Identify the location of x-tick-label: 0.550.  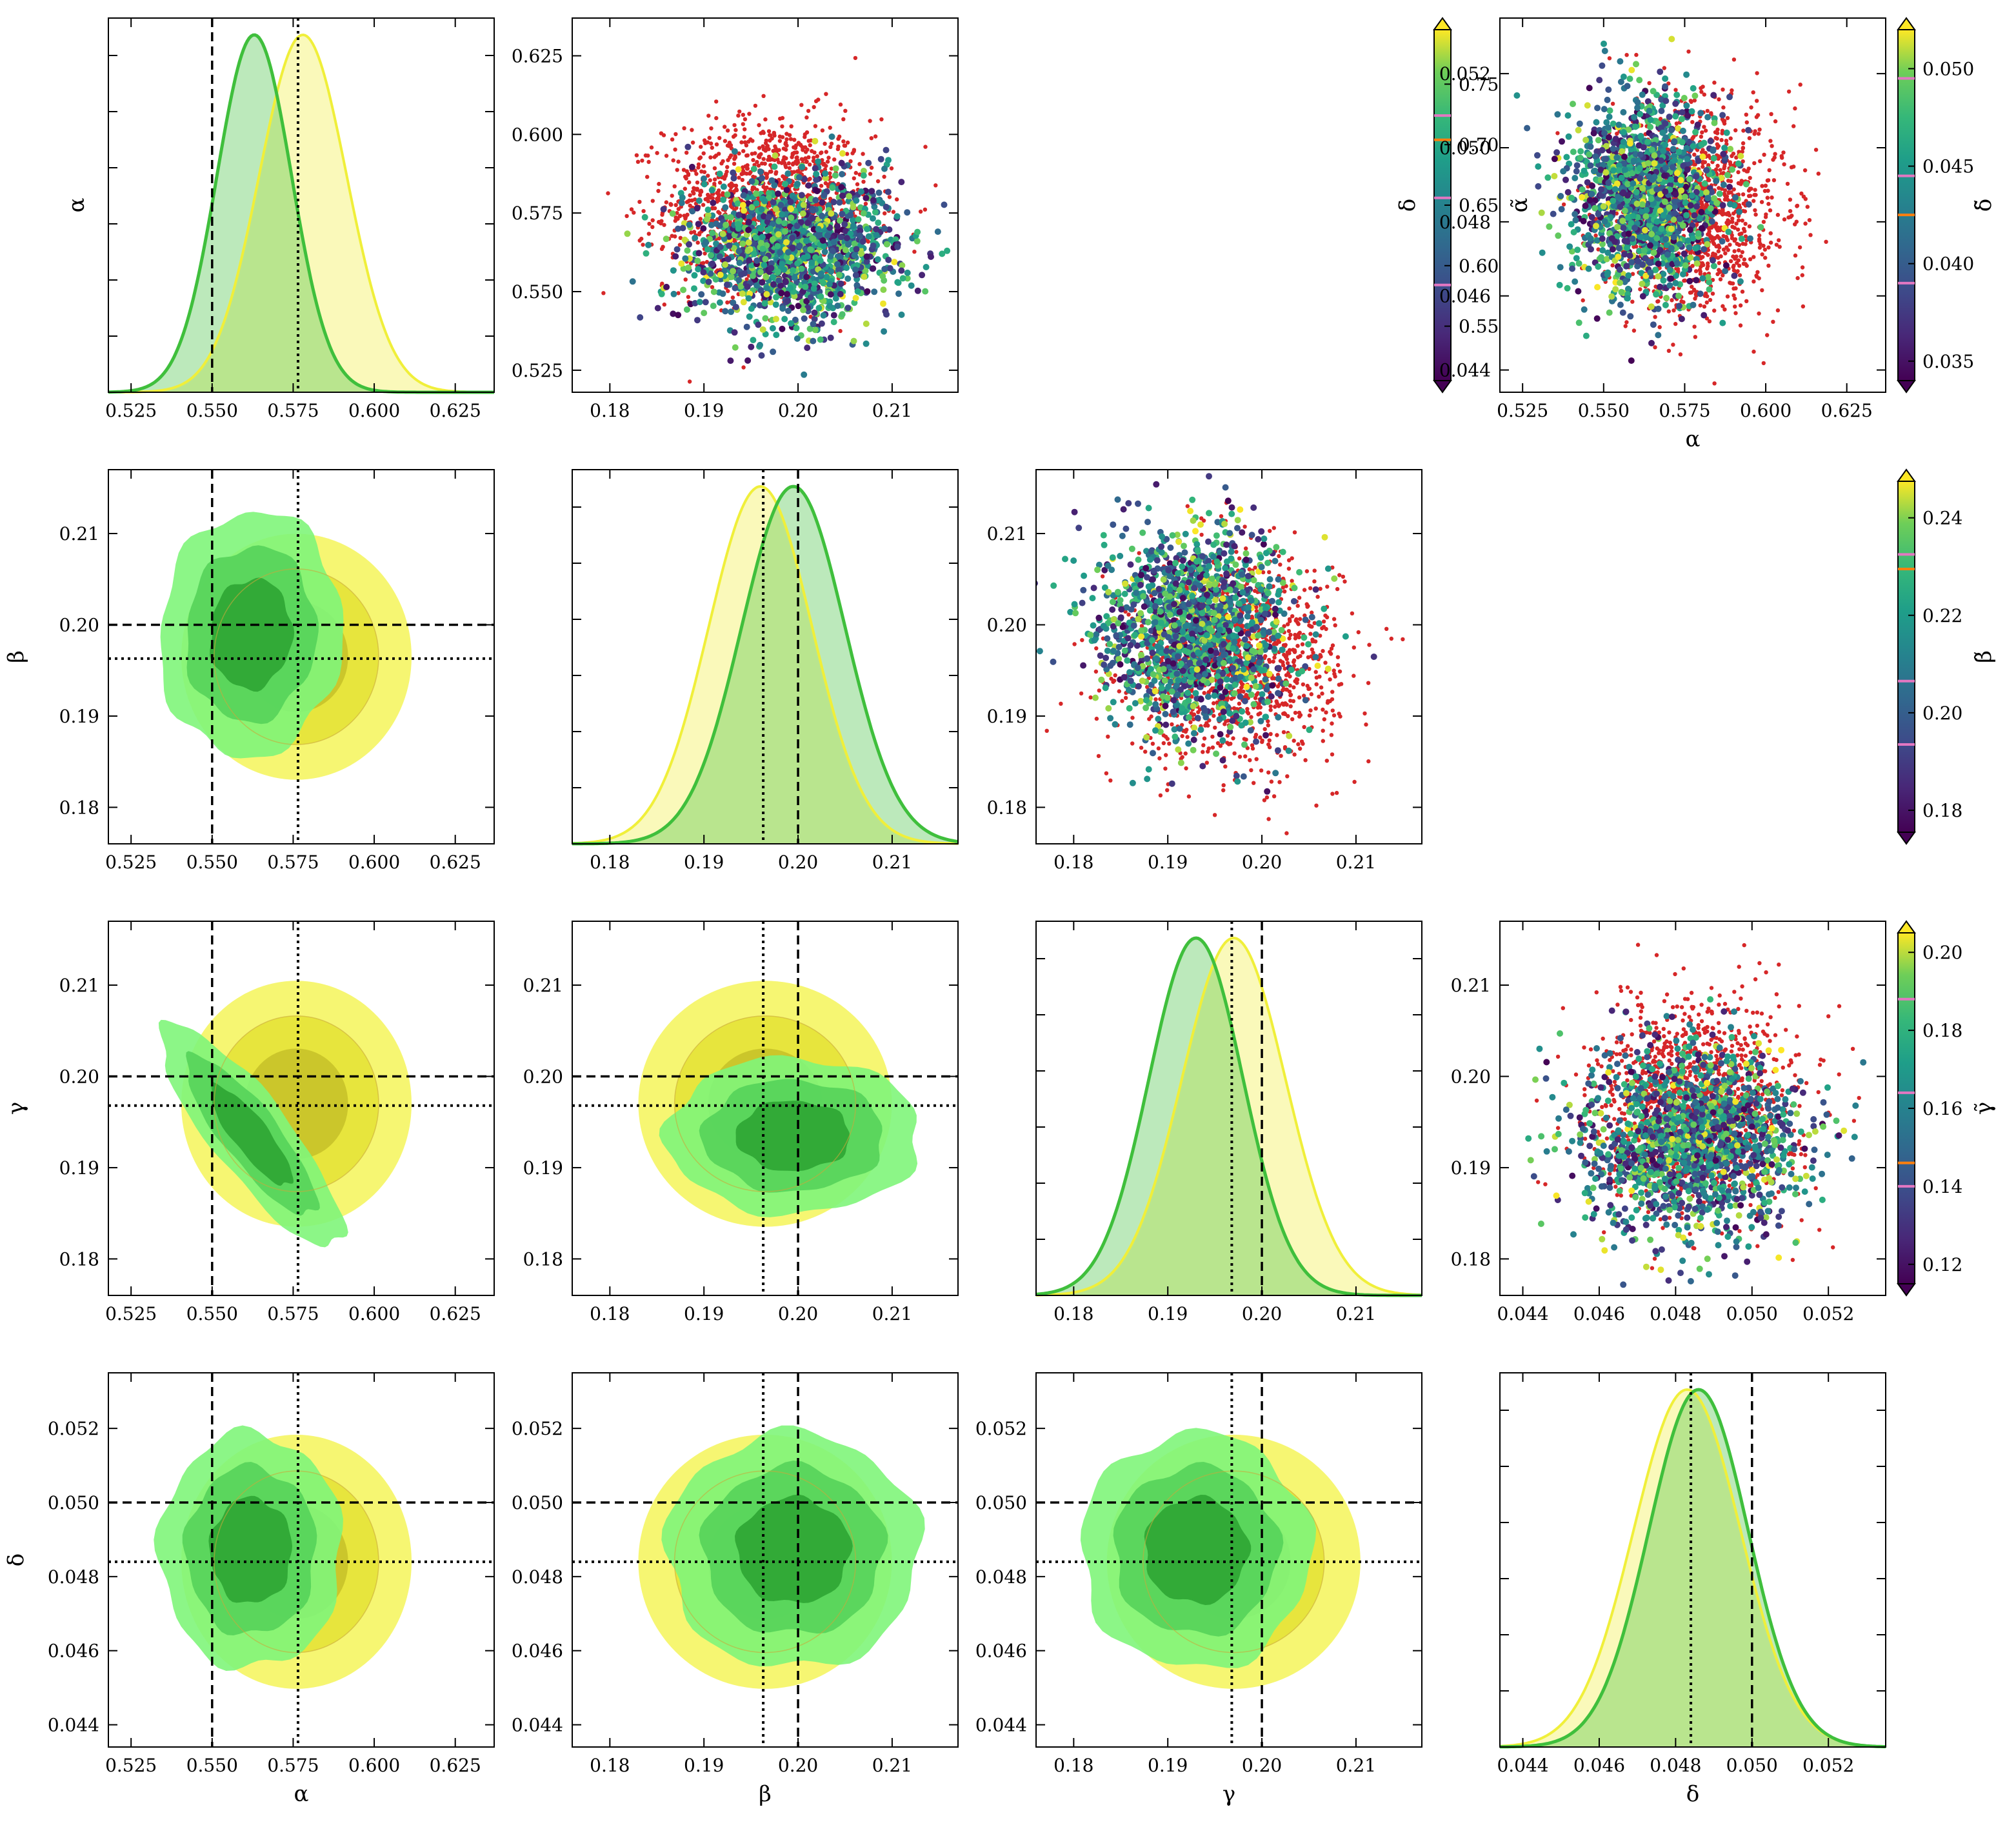
(212, 862).